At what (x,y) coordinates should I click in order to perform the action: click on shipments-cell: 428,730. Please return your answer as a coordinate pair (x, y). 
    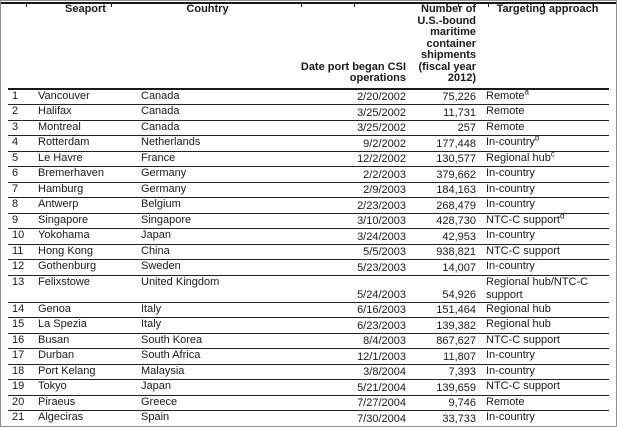
    Looking at the image, I should click on (456, 221).